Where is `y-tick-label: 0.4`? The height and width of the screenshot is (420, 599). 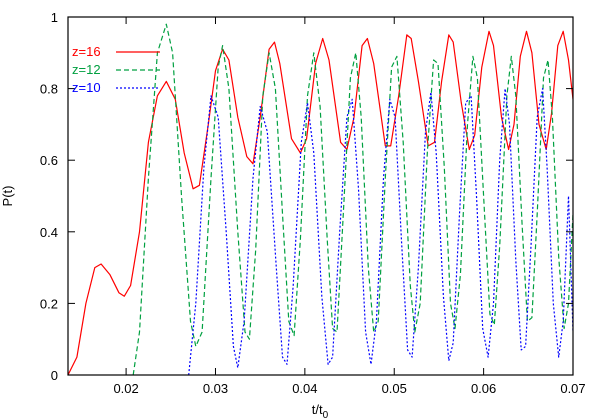
y-tick-label: 0.4 is located at coordinates (49, 232).